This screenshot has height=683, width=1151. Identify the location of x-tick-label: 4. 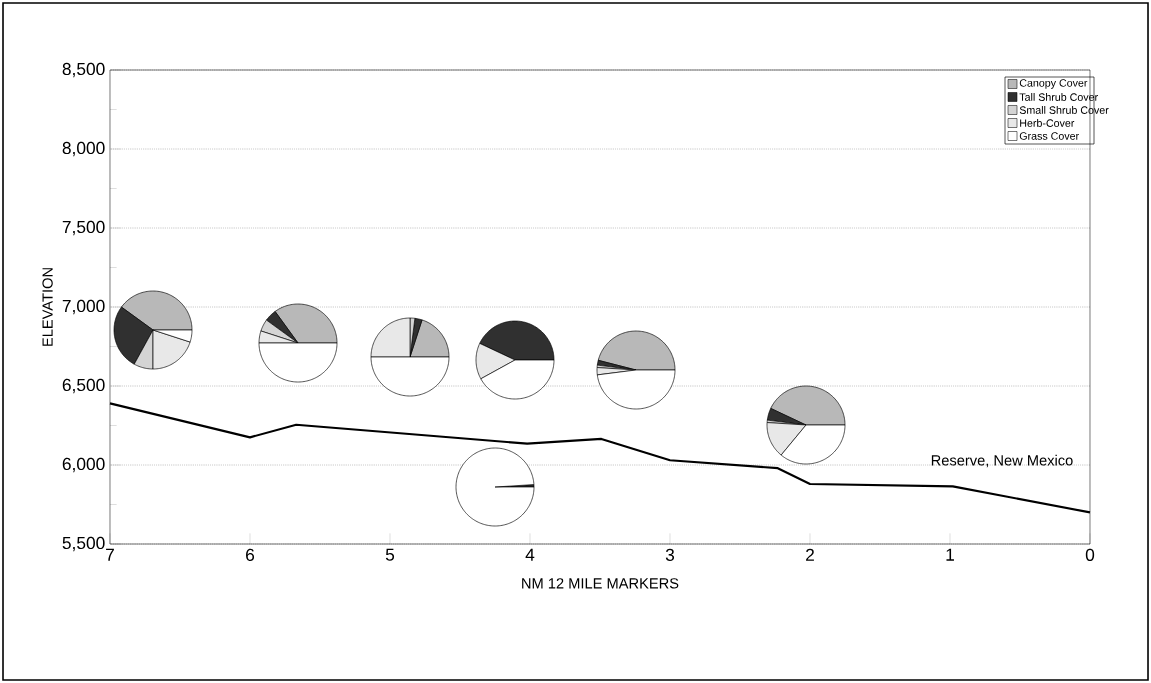
(530, 554).